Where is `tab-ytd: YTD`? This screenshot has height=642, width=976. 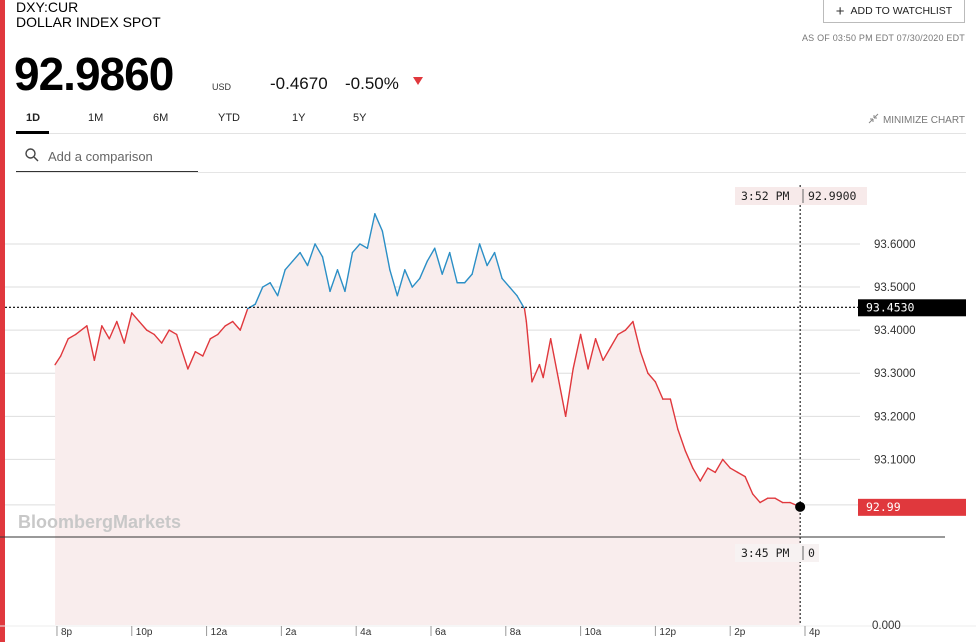 tab-ytd: YTD is located at coordinates (229, 118).